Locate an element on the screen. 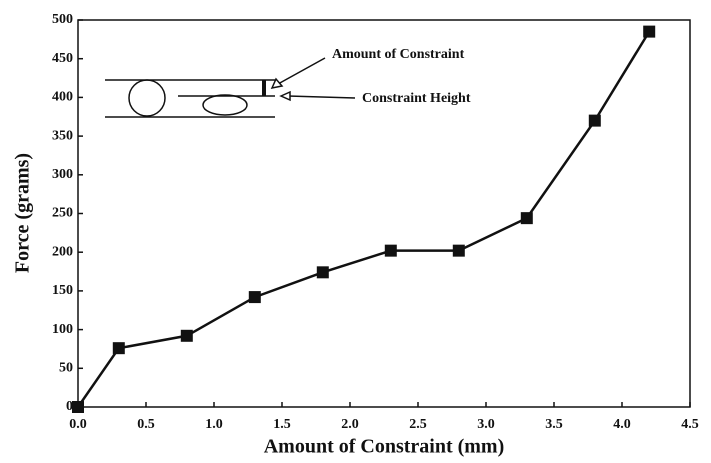 The width and height of the screenshot is (711, 463). y-tick-label: 250 is located at coordinates (62, 213).